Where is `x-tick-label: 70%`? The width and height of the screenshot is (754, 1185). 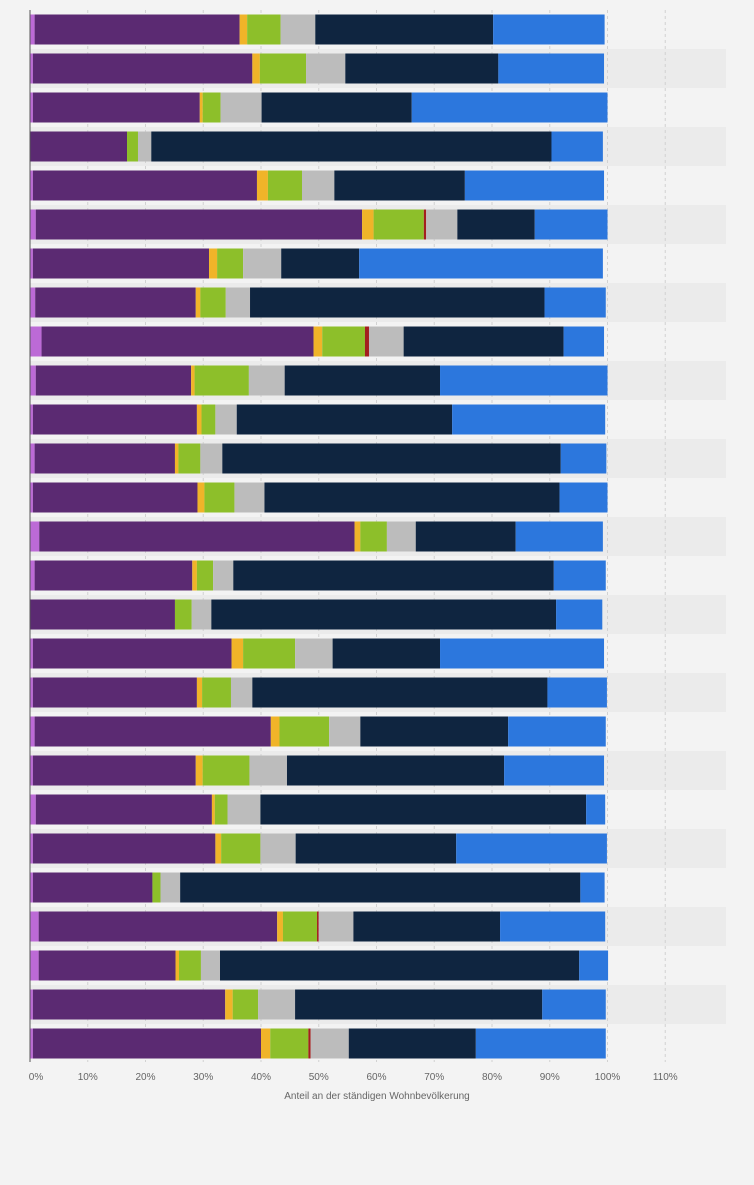 x-tick-label: 70% is located at coordinates (434, 1077).